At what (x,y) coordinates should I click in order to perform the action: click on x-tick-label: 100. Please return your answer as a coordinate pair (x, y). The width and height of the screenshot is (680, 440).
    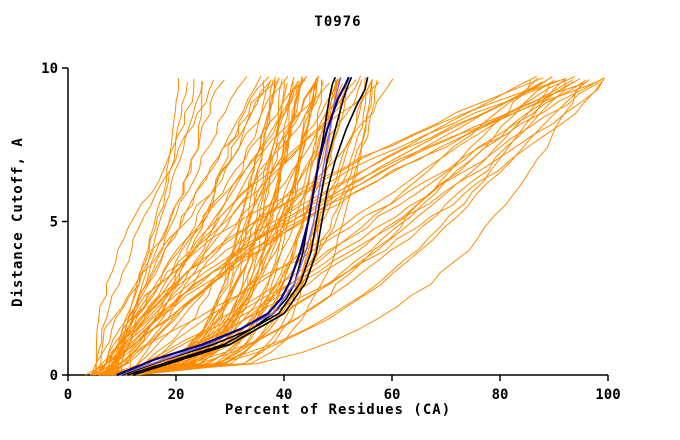
    Looking at the image, I should click on (607, 395).